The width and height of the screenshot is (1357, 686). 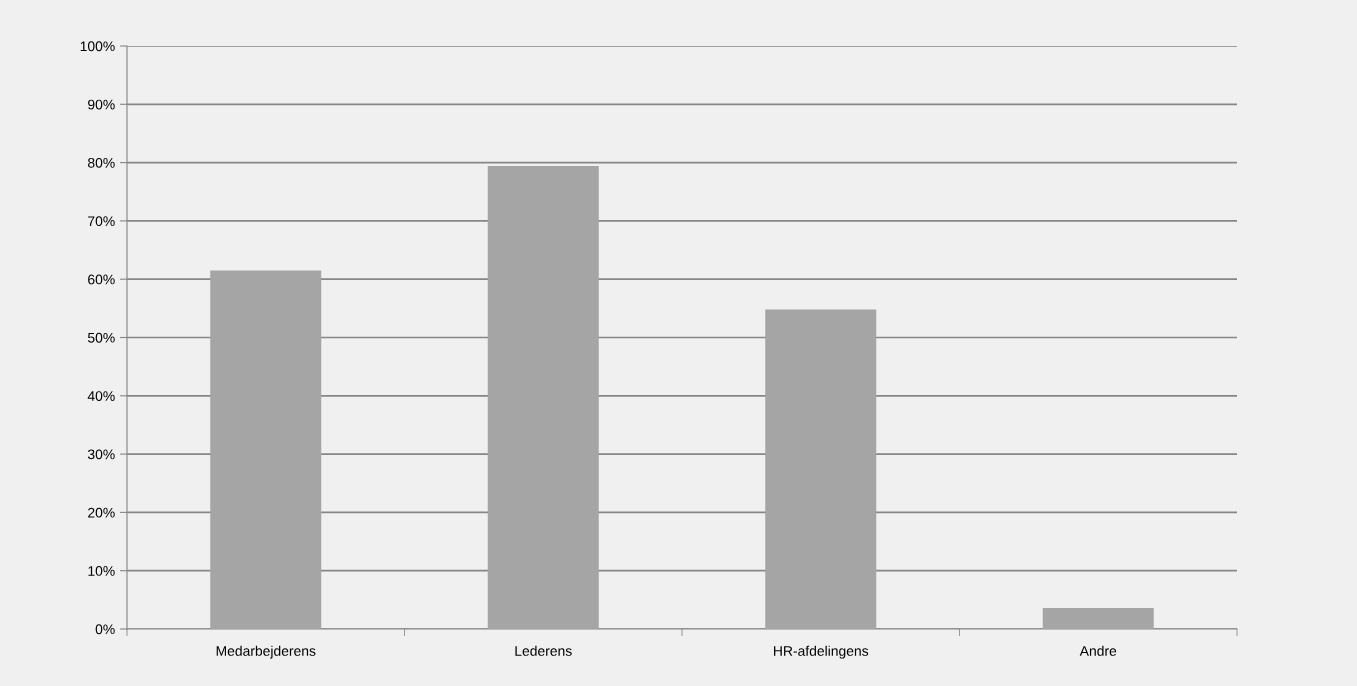 What do you see at coordinates (101, 571) in the screenshot?
I see `y-tick-label: 10%` at bounding box center [101, 571].